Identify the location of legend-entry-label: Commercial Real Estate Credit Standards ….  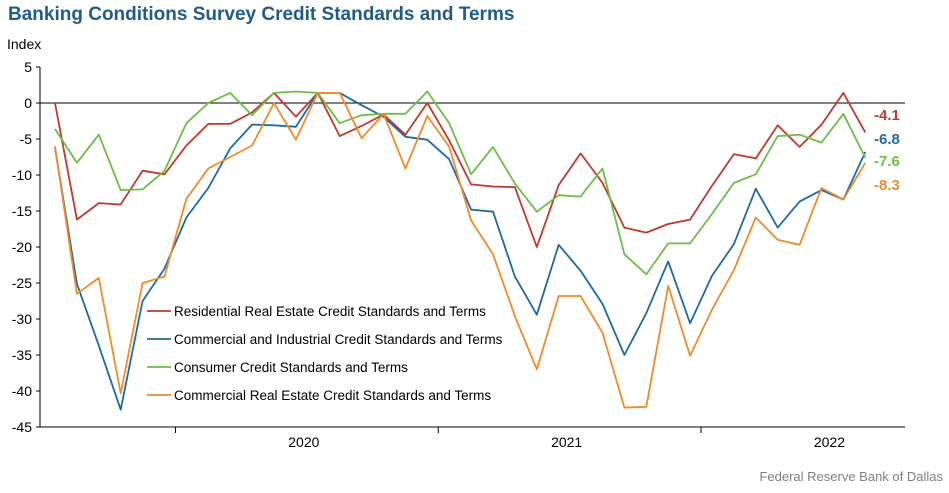
(332, 395).